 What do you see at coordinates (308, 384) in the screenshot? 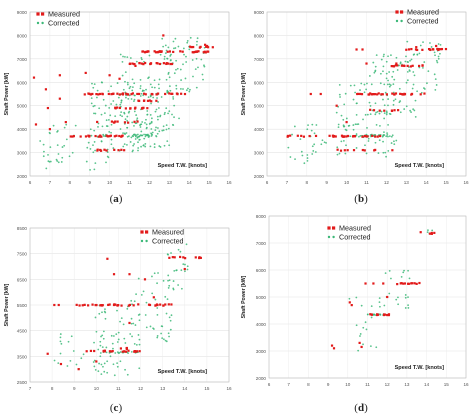
I see `x-tick-label: 8` at bounding box center [308, 384].